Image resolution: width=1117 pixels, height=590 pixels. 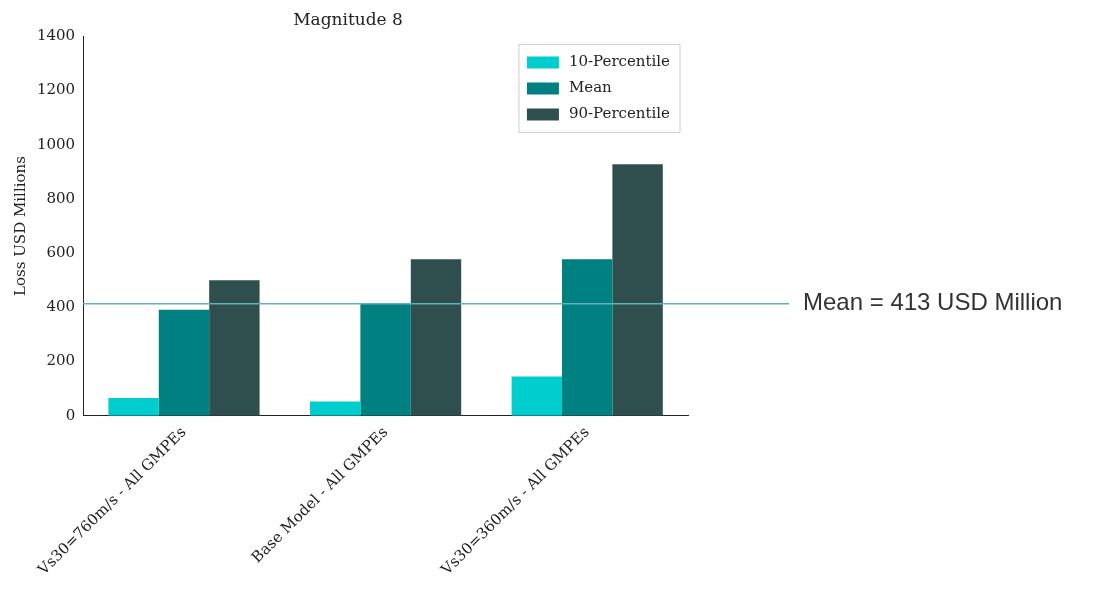 I want to click on chart-title: Magnitude 8, so click(x=348, y=18).